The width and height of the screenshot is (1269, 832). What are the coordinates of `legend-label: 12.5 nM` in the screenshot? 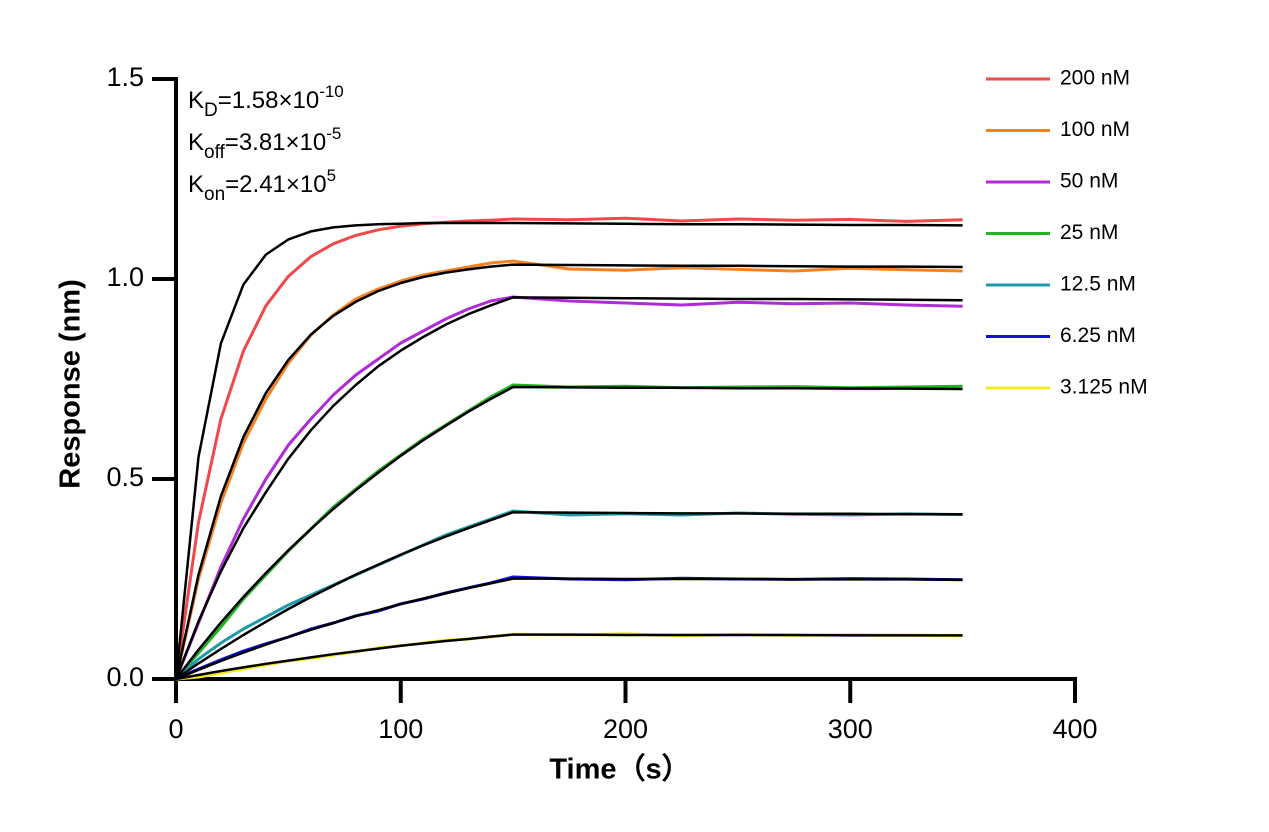 It's located at (1098, 284).